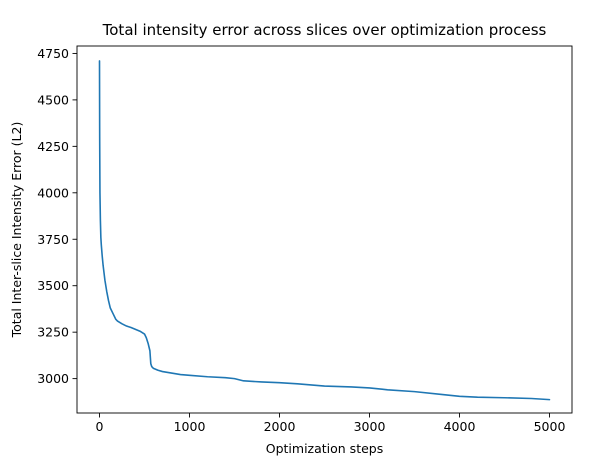  What do you see at coordinates (53, 192) in the screenshot?
I see `y-tick-label: 4000` at bounding box center [53, 192].